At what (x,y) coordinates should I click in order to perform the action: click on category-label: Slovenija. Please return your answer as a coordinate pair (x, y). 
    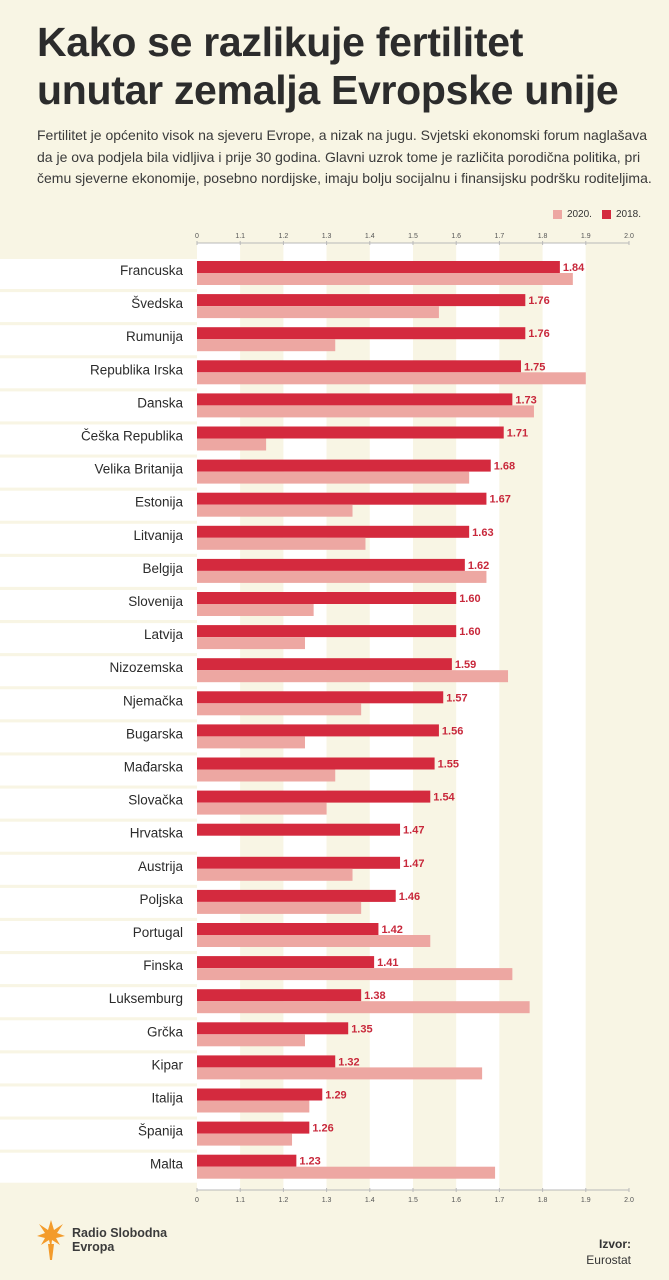
    Looking at the image, I should click on (155, 601).